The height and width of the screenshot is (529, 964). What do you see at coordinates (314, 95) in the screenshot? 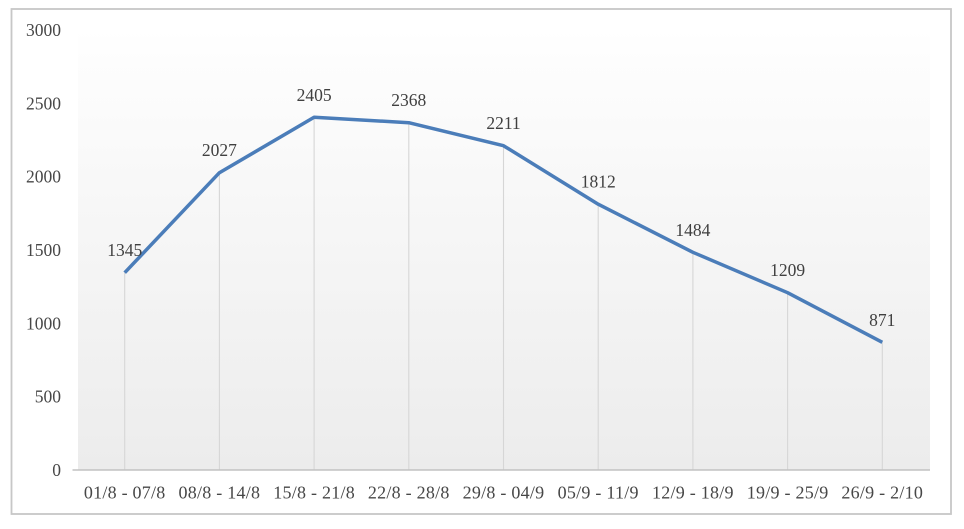
I see `svg-text: 2405` at bounding box center [314, 95].